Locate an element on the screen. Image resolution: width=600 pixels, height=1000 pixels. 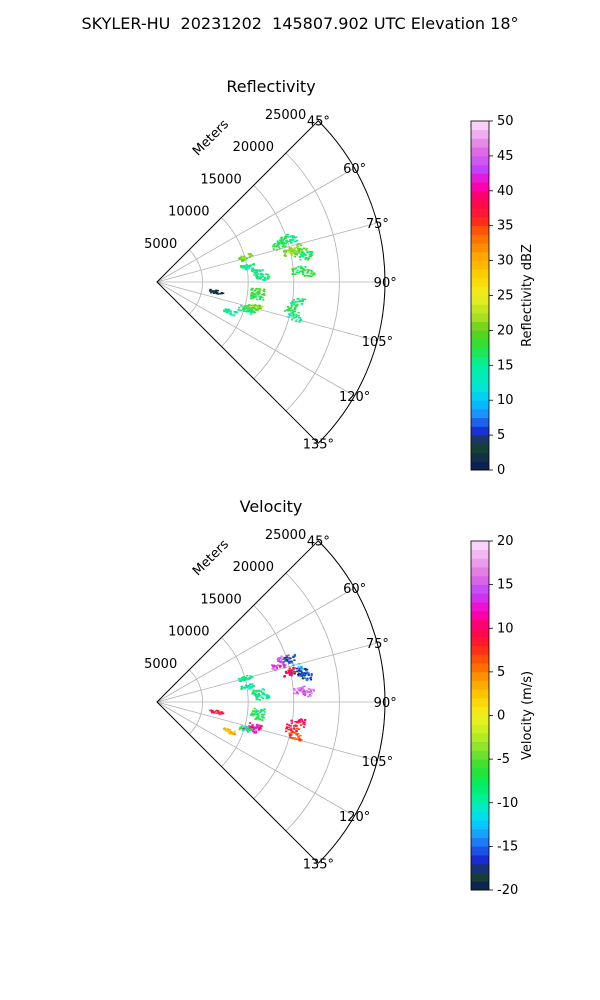
colorbar-tick-label: 20 is located at coordinates (505, 541).